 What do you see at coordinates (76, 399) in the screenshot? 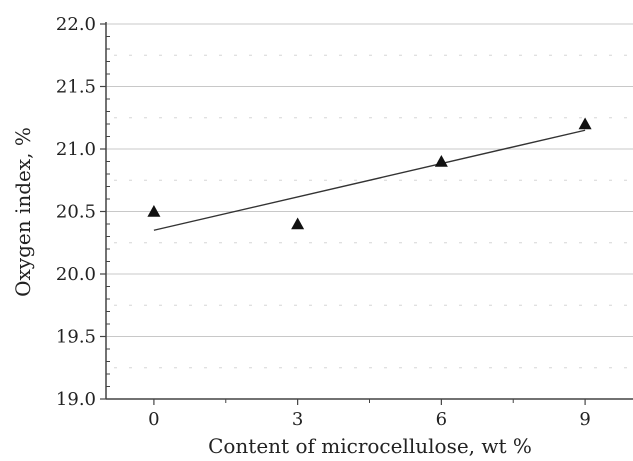
I see `y-tick-label: 19.0` at bounding box center [76, 399].